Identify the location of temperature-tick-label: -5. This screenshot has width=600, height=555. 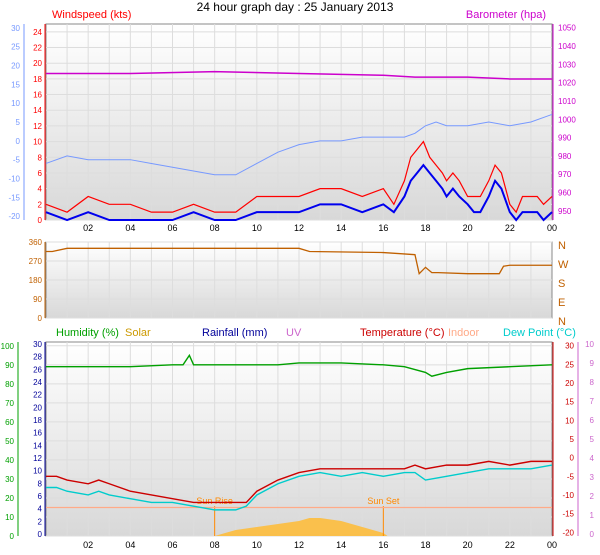
(571, 476).